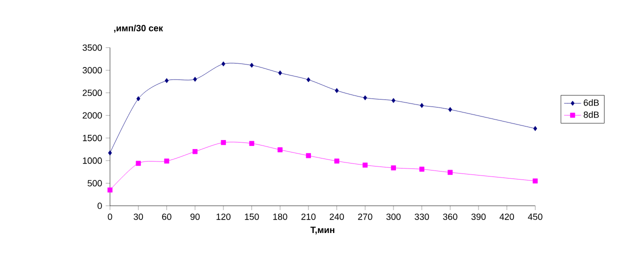 This screenshot has width=618, height=270. What do you see at coordinates (92, 115) in the screenshot?
I see `y-tick-label: 2000` at bounding box center [92, 115].